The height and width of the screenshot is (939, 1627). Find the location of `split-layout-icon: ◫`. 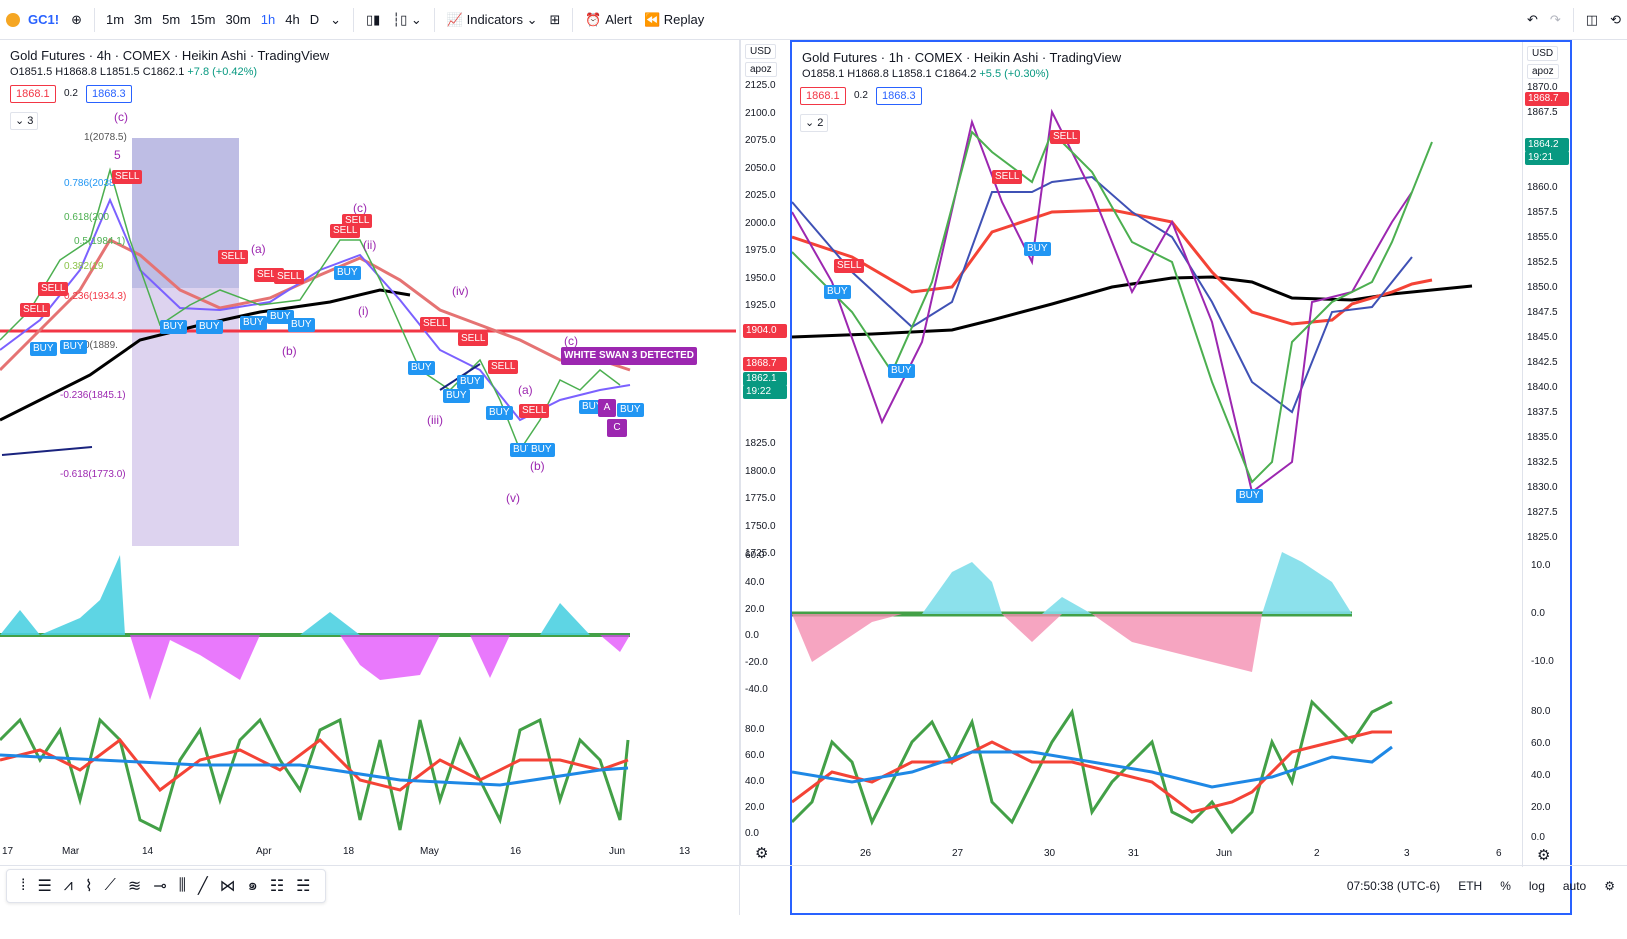

split-layout-icon: ◫ is located at coordinates (1592, 19).